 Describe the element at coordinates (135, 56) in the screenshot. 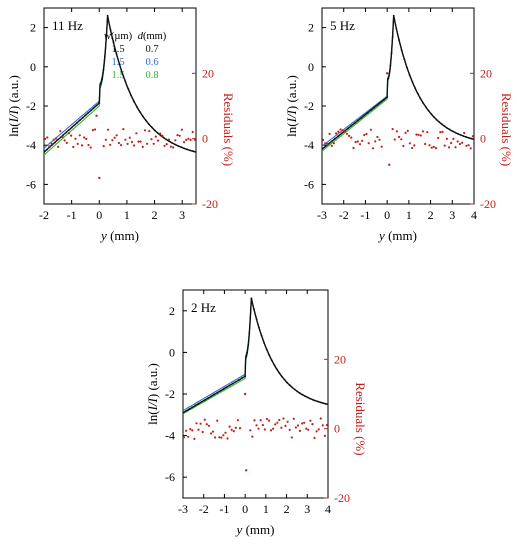

I see `legend: w(µm) d(mm) 1.5 0.7 1.5 0.6 1.5 0.8` at that location.